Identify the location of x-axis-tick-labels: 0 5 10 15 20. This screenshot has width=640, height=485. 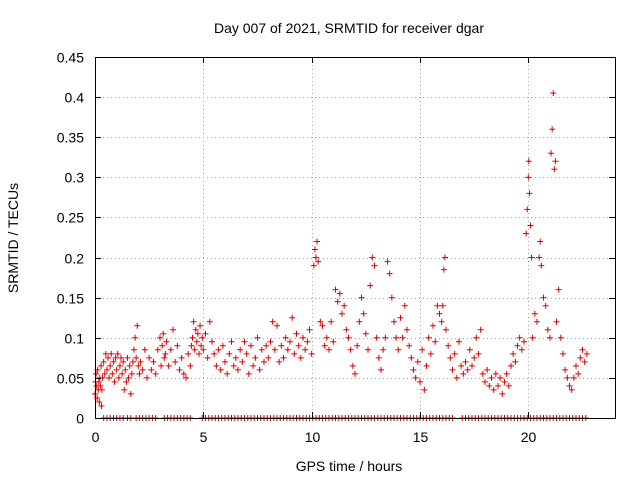
(314, 437).